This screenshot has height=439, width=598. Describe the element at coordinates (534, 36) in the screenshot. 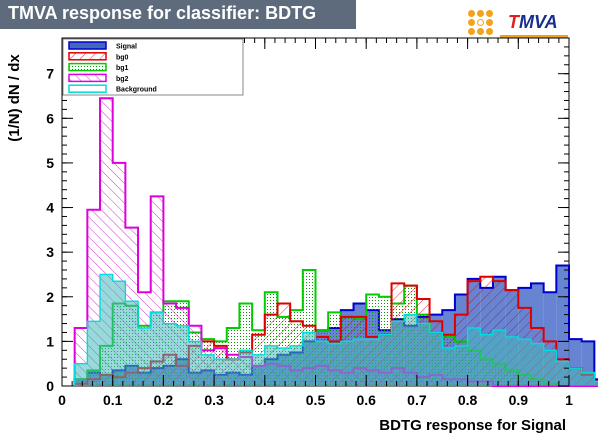

I see `logo-underline` at that location.